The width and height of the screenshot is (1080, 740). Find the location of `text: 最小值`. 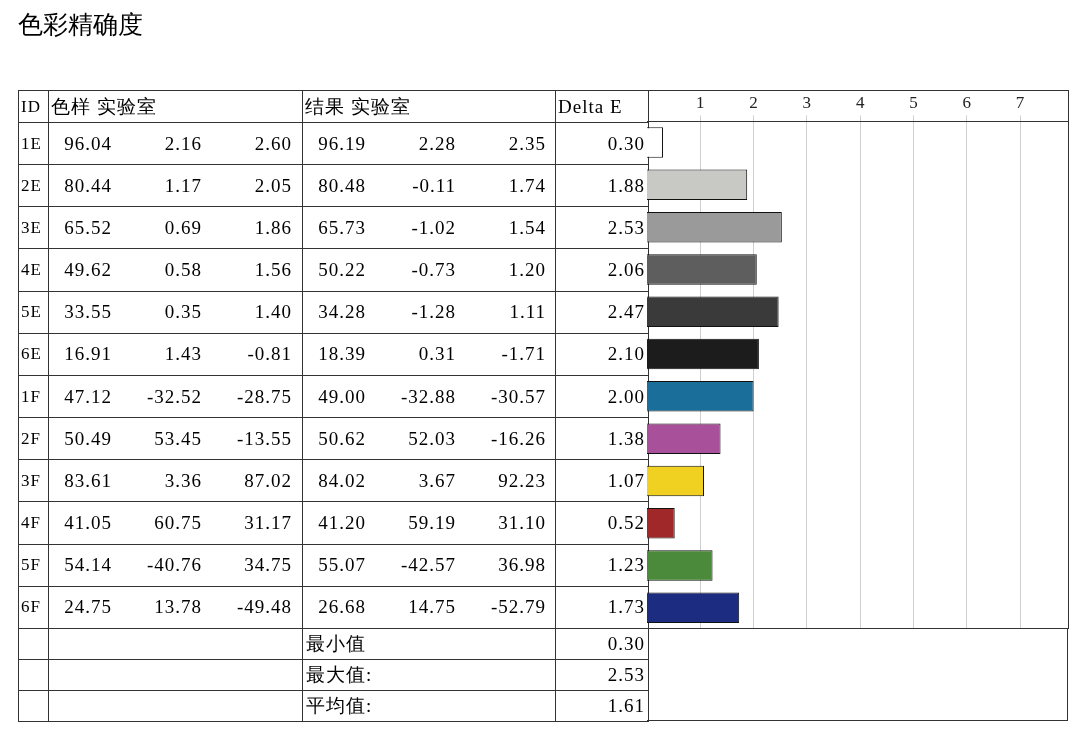

text: 最小值 is located at coordinates (429, 644).